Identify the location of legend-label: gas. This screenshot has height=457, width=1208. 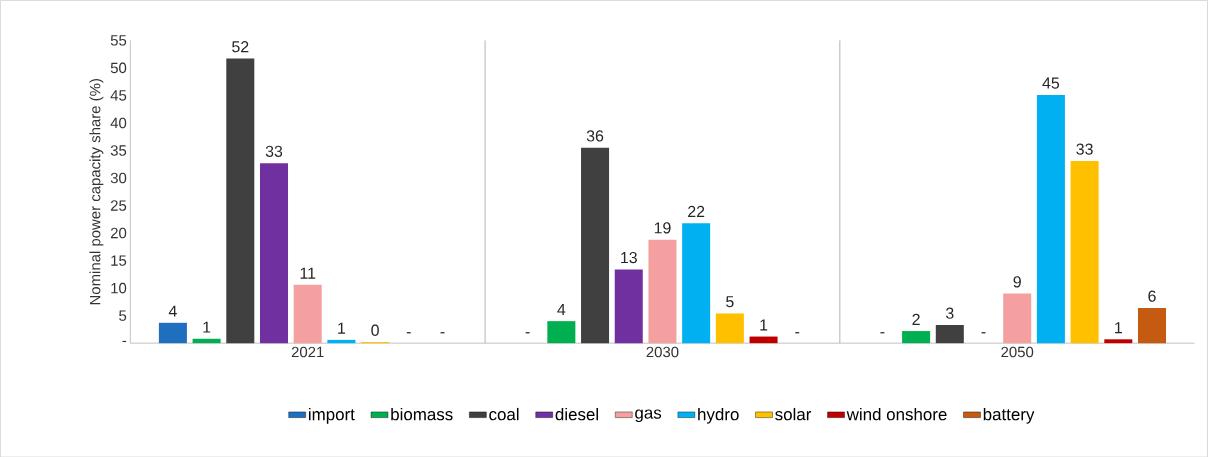
(648, 415).